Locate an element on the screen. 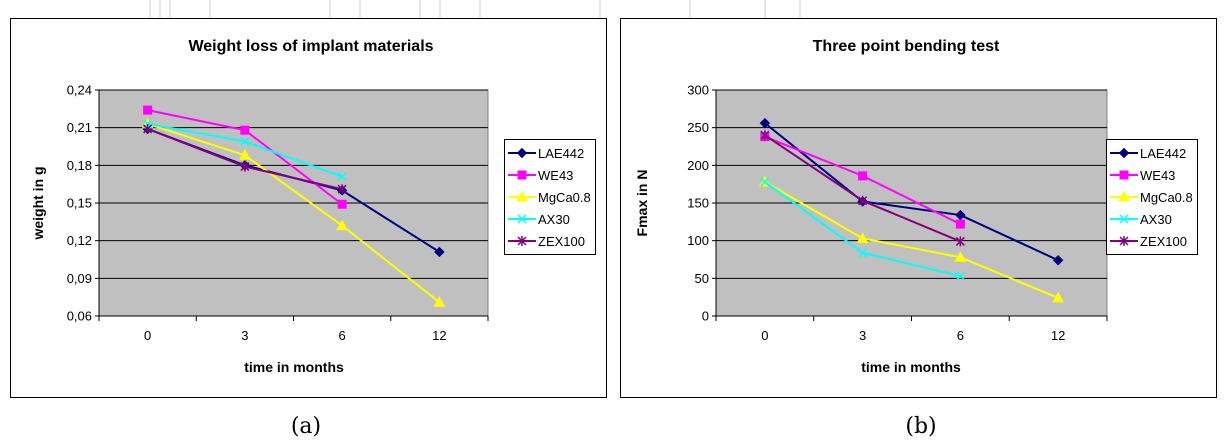 The width and height of the screenshot is (1227, 446). chart-title: Three point bending test is located at coordinates (906, 46).